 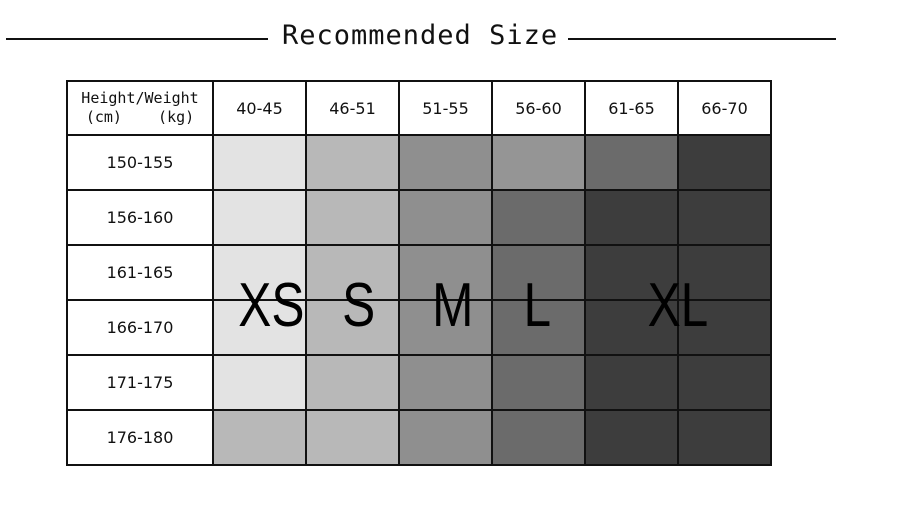 I want to click on height-cell: 171-175, so click(x=140, y=382).